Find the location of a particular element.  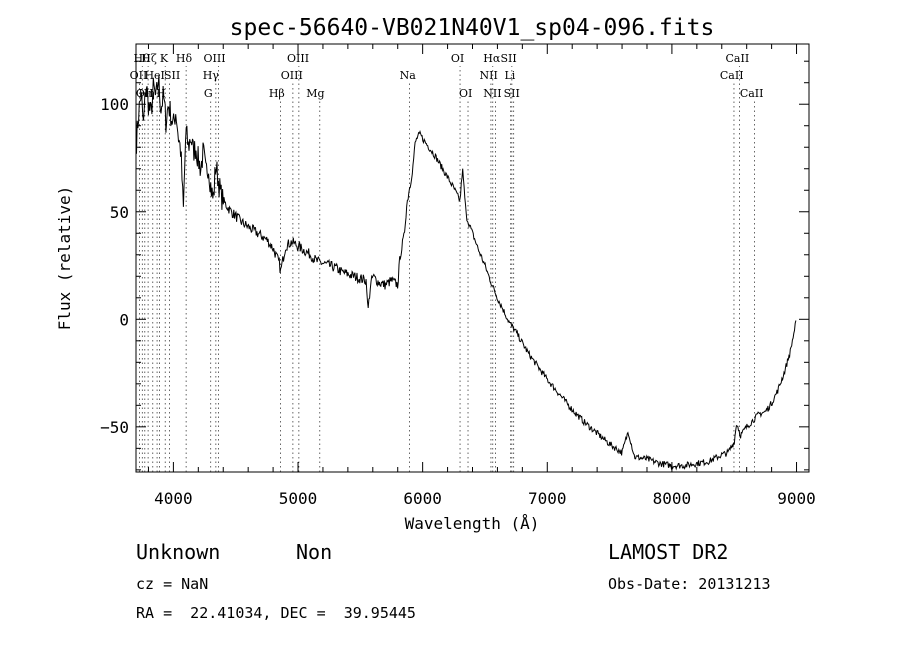

line-label-6: H is located at coordinates (161, 93).